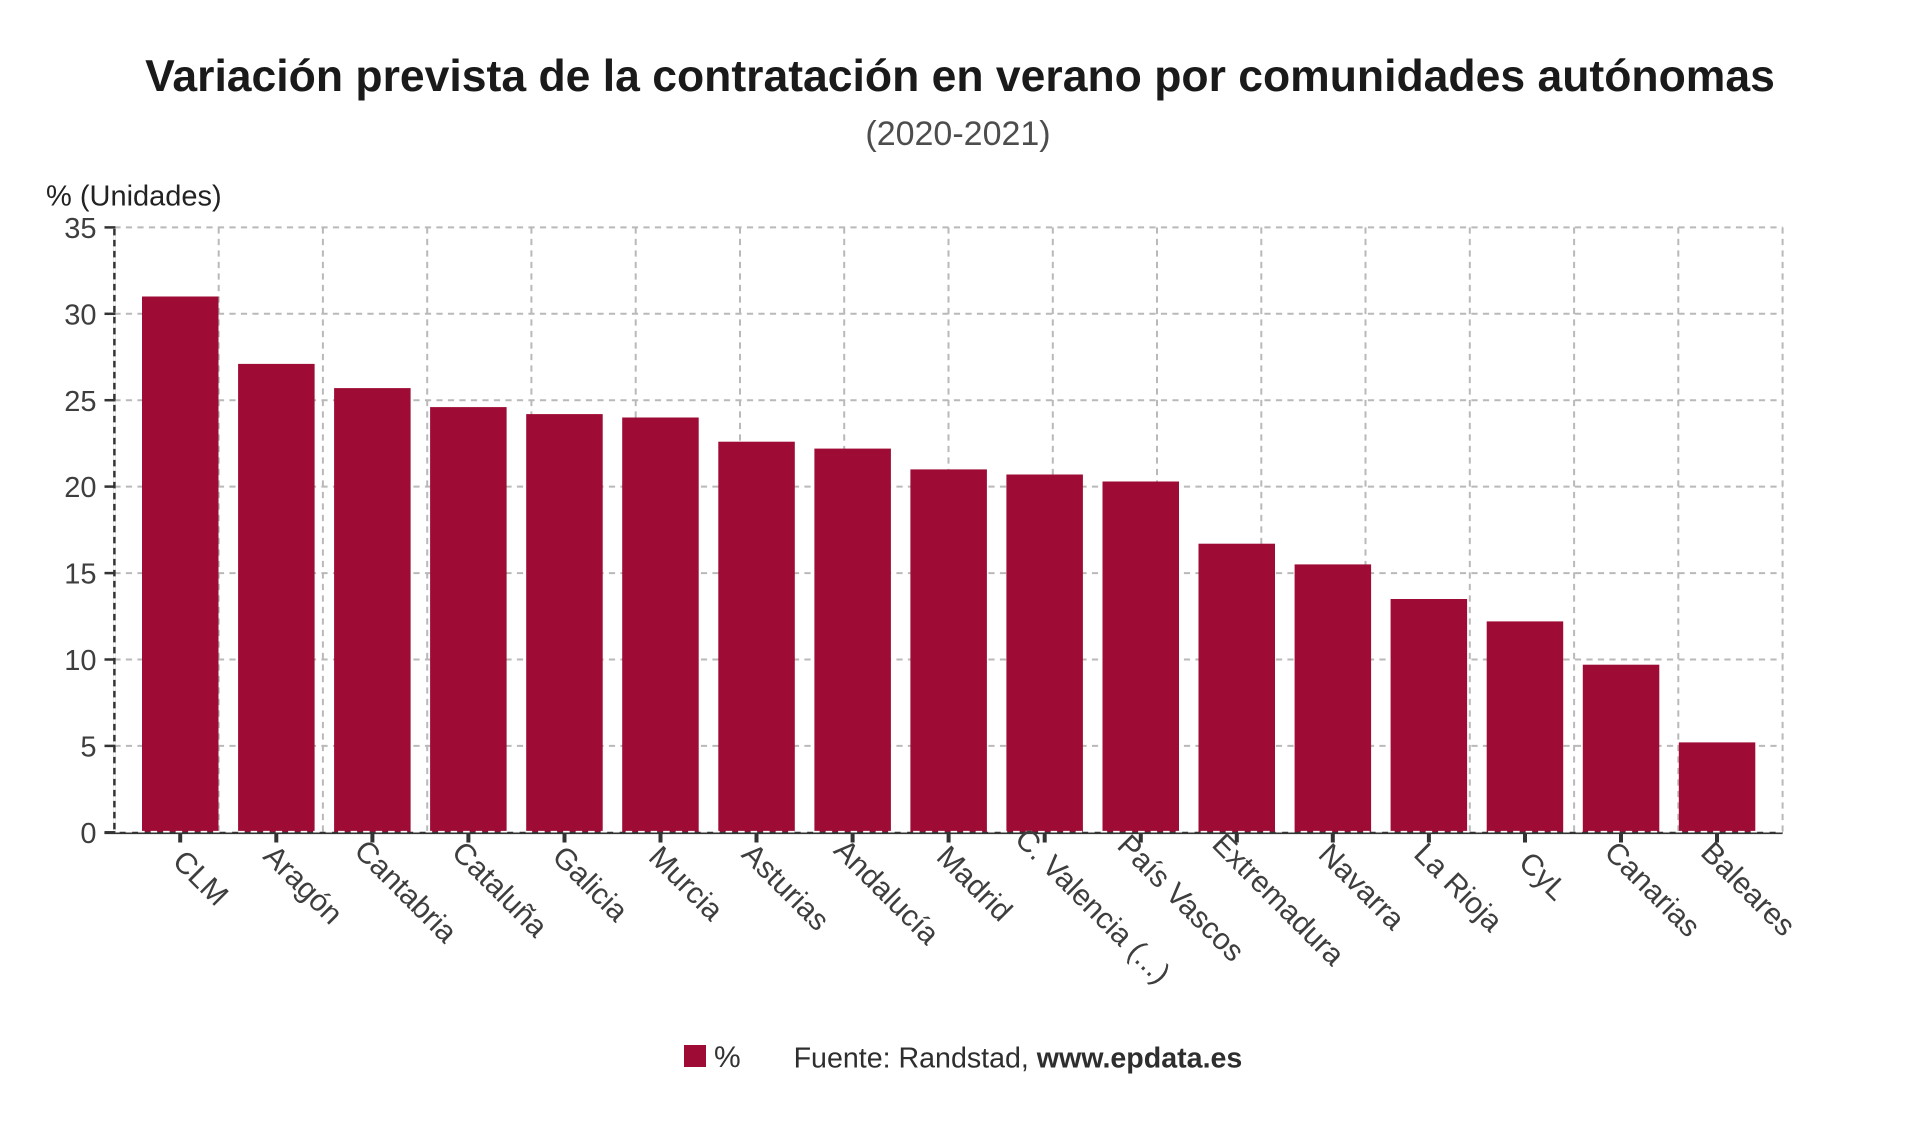 The width and height of the screenshot is (1920, 1127). What do you see at coordinates (134, 197) in the screenshot?
I see `svg-text: % (Unidades)` at bounding box center [134, 197].